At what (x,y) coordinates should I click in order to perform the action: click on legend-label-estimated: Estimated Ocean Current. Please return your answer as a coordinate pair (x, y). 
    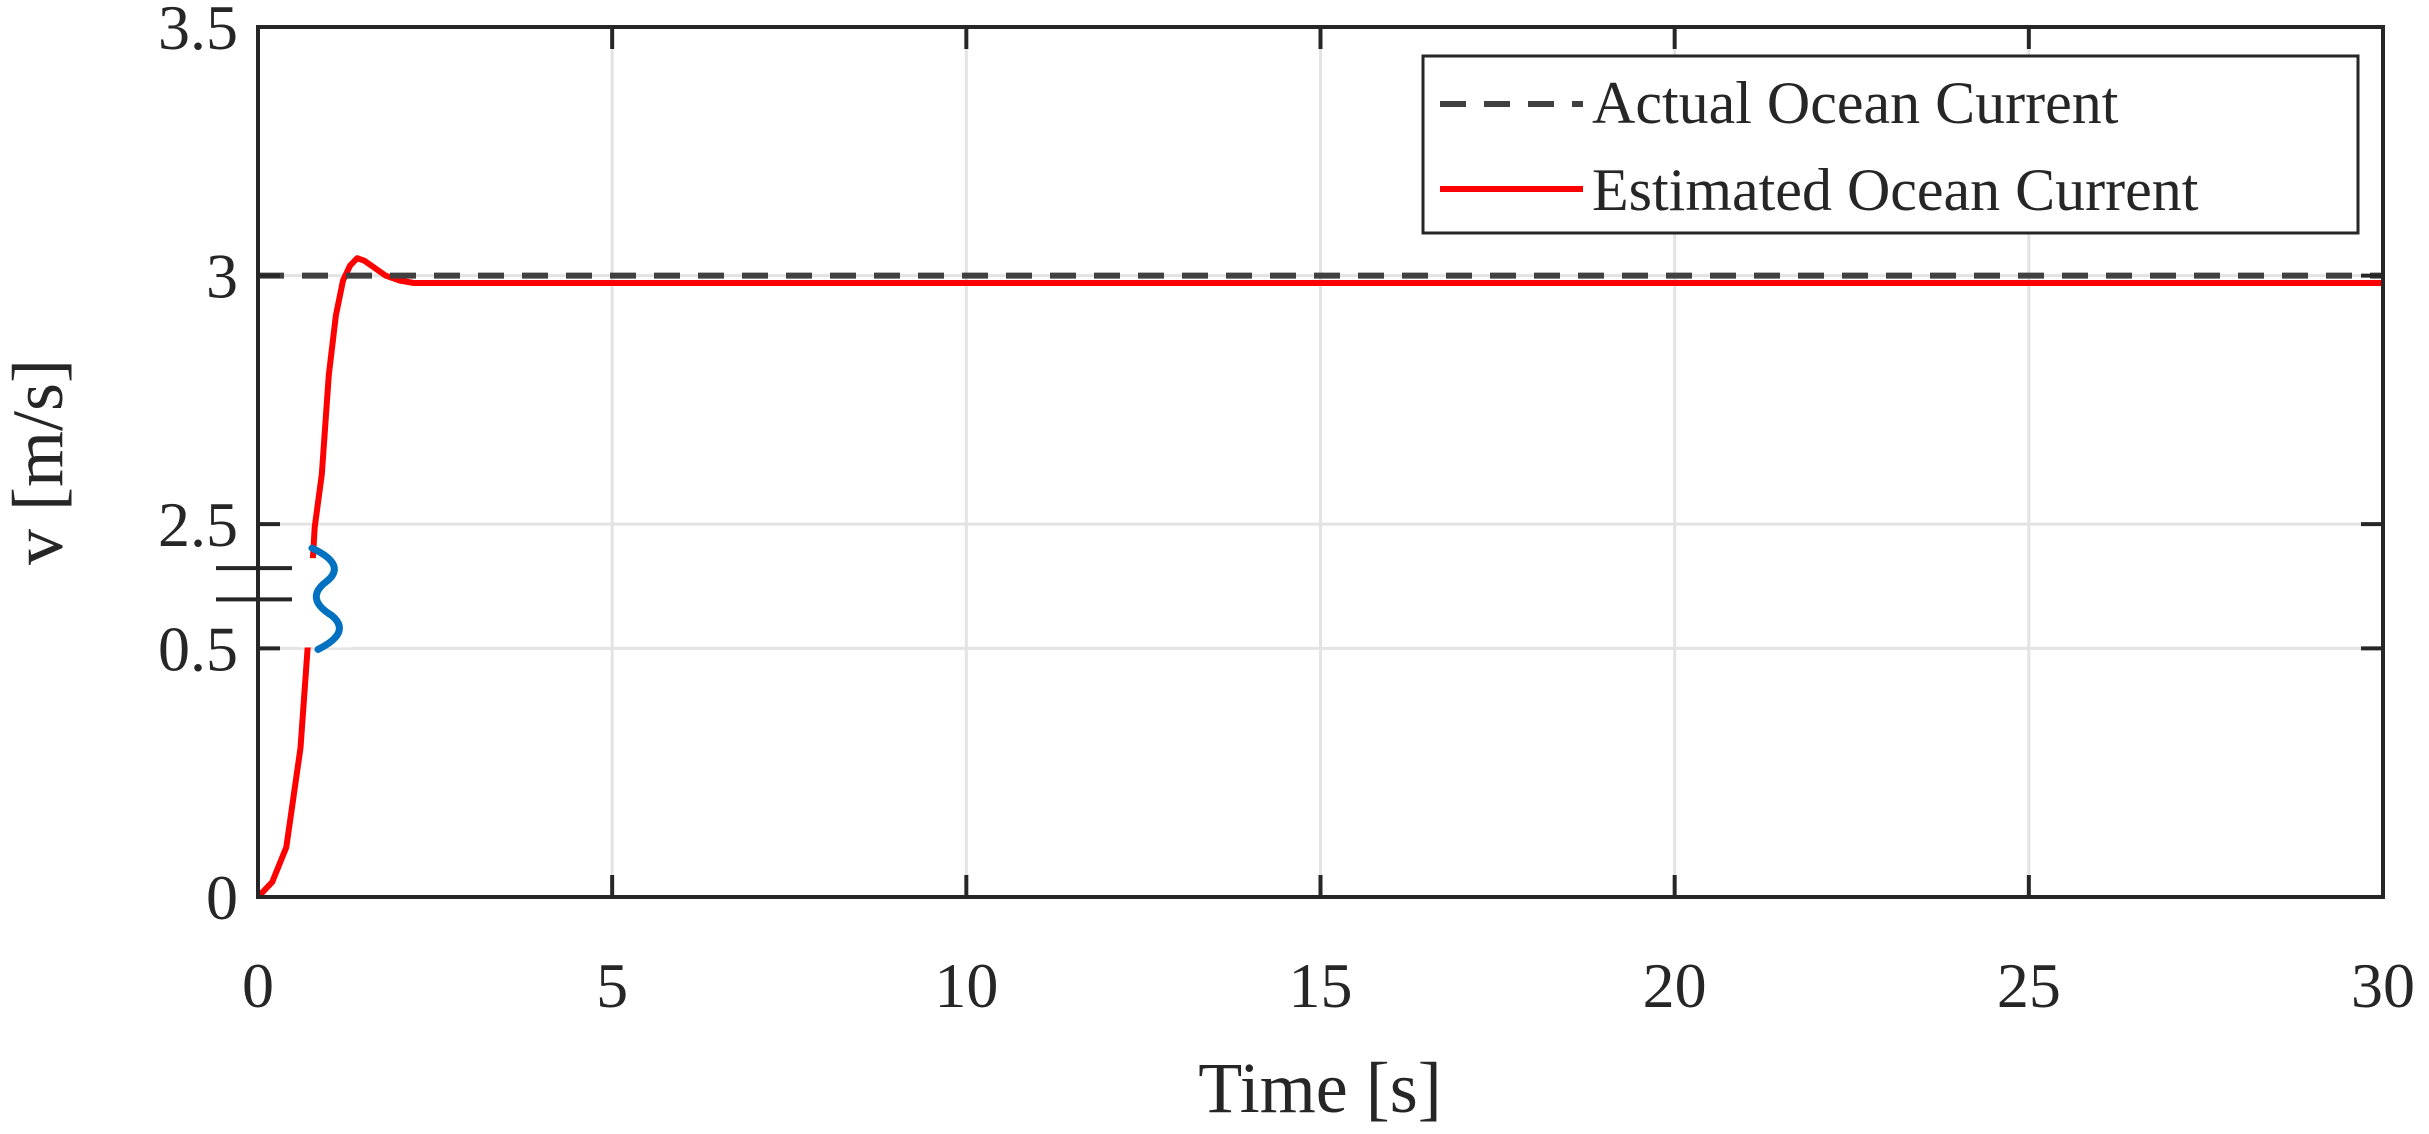
    Looking at the image, I should click on (1895, 190).